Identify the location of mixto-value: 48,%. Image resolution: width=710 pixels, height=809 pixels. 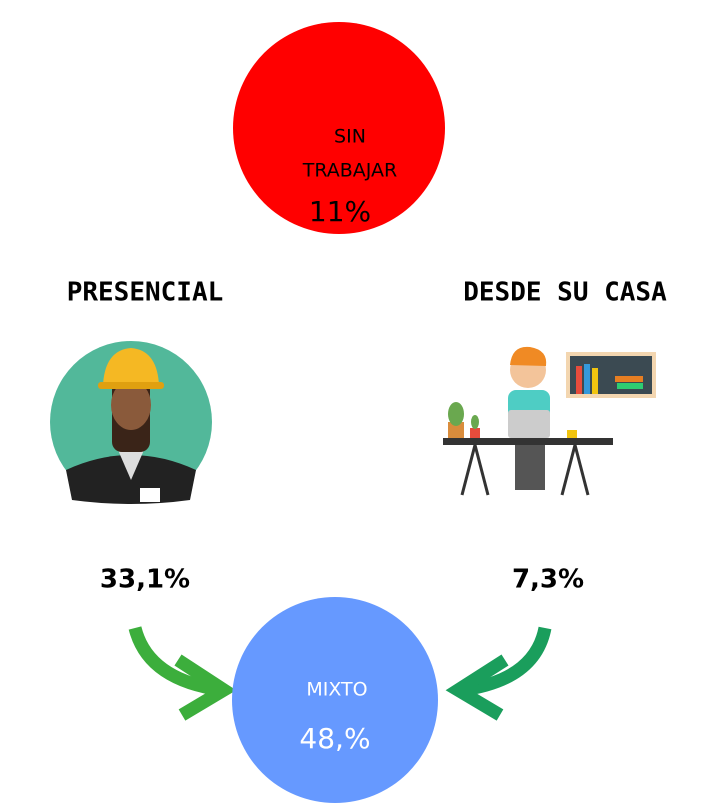
(334, 738).